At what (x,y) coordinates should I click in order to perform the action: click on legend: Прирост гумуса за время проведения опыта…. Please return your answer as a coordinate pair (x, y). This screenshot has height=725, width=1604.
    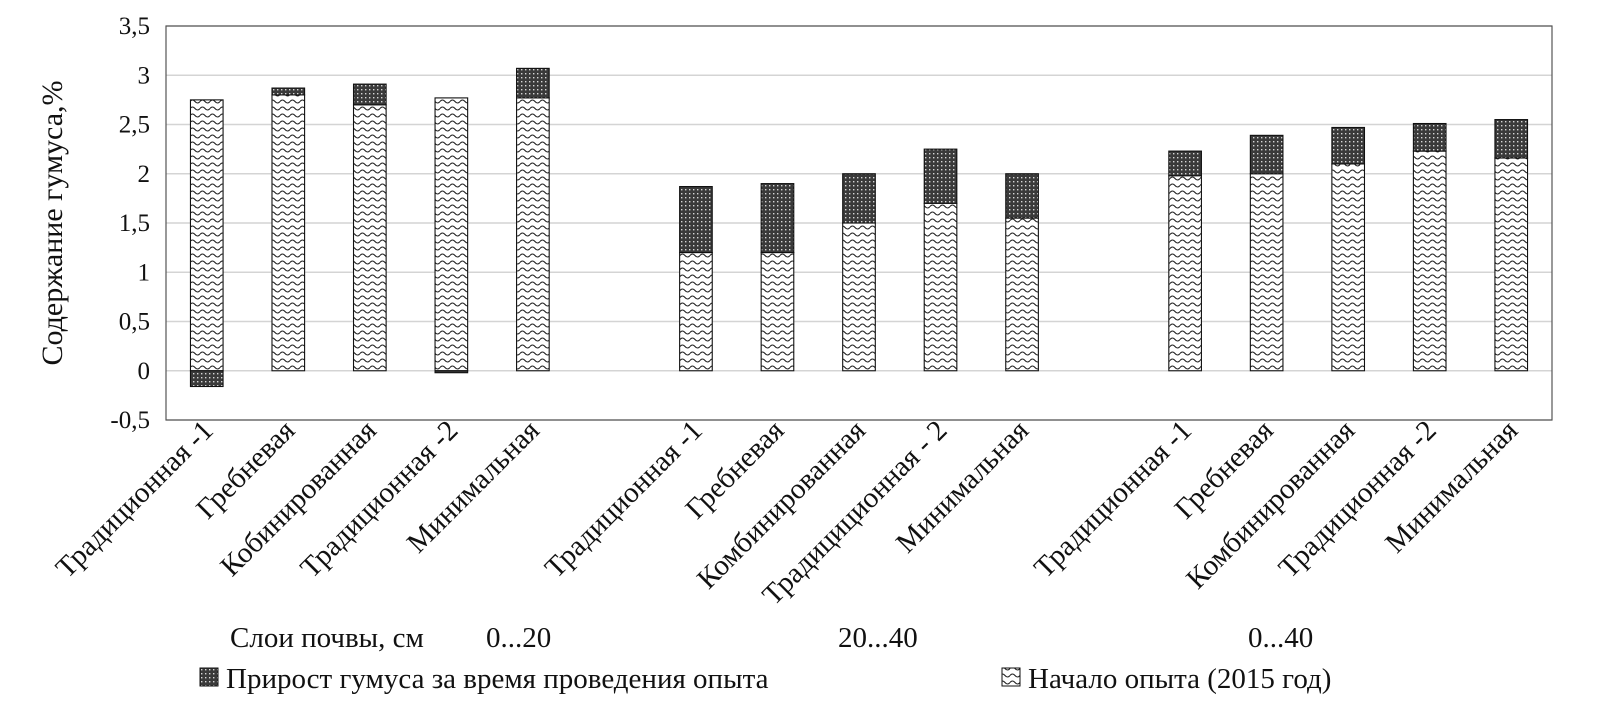
    Looking at the image, I should click on (765, 679).